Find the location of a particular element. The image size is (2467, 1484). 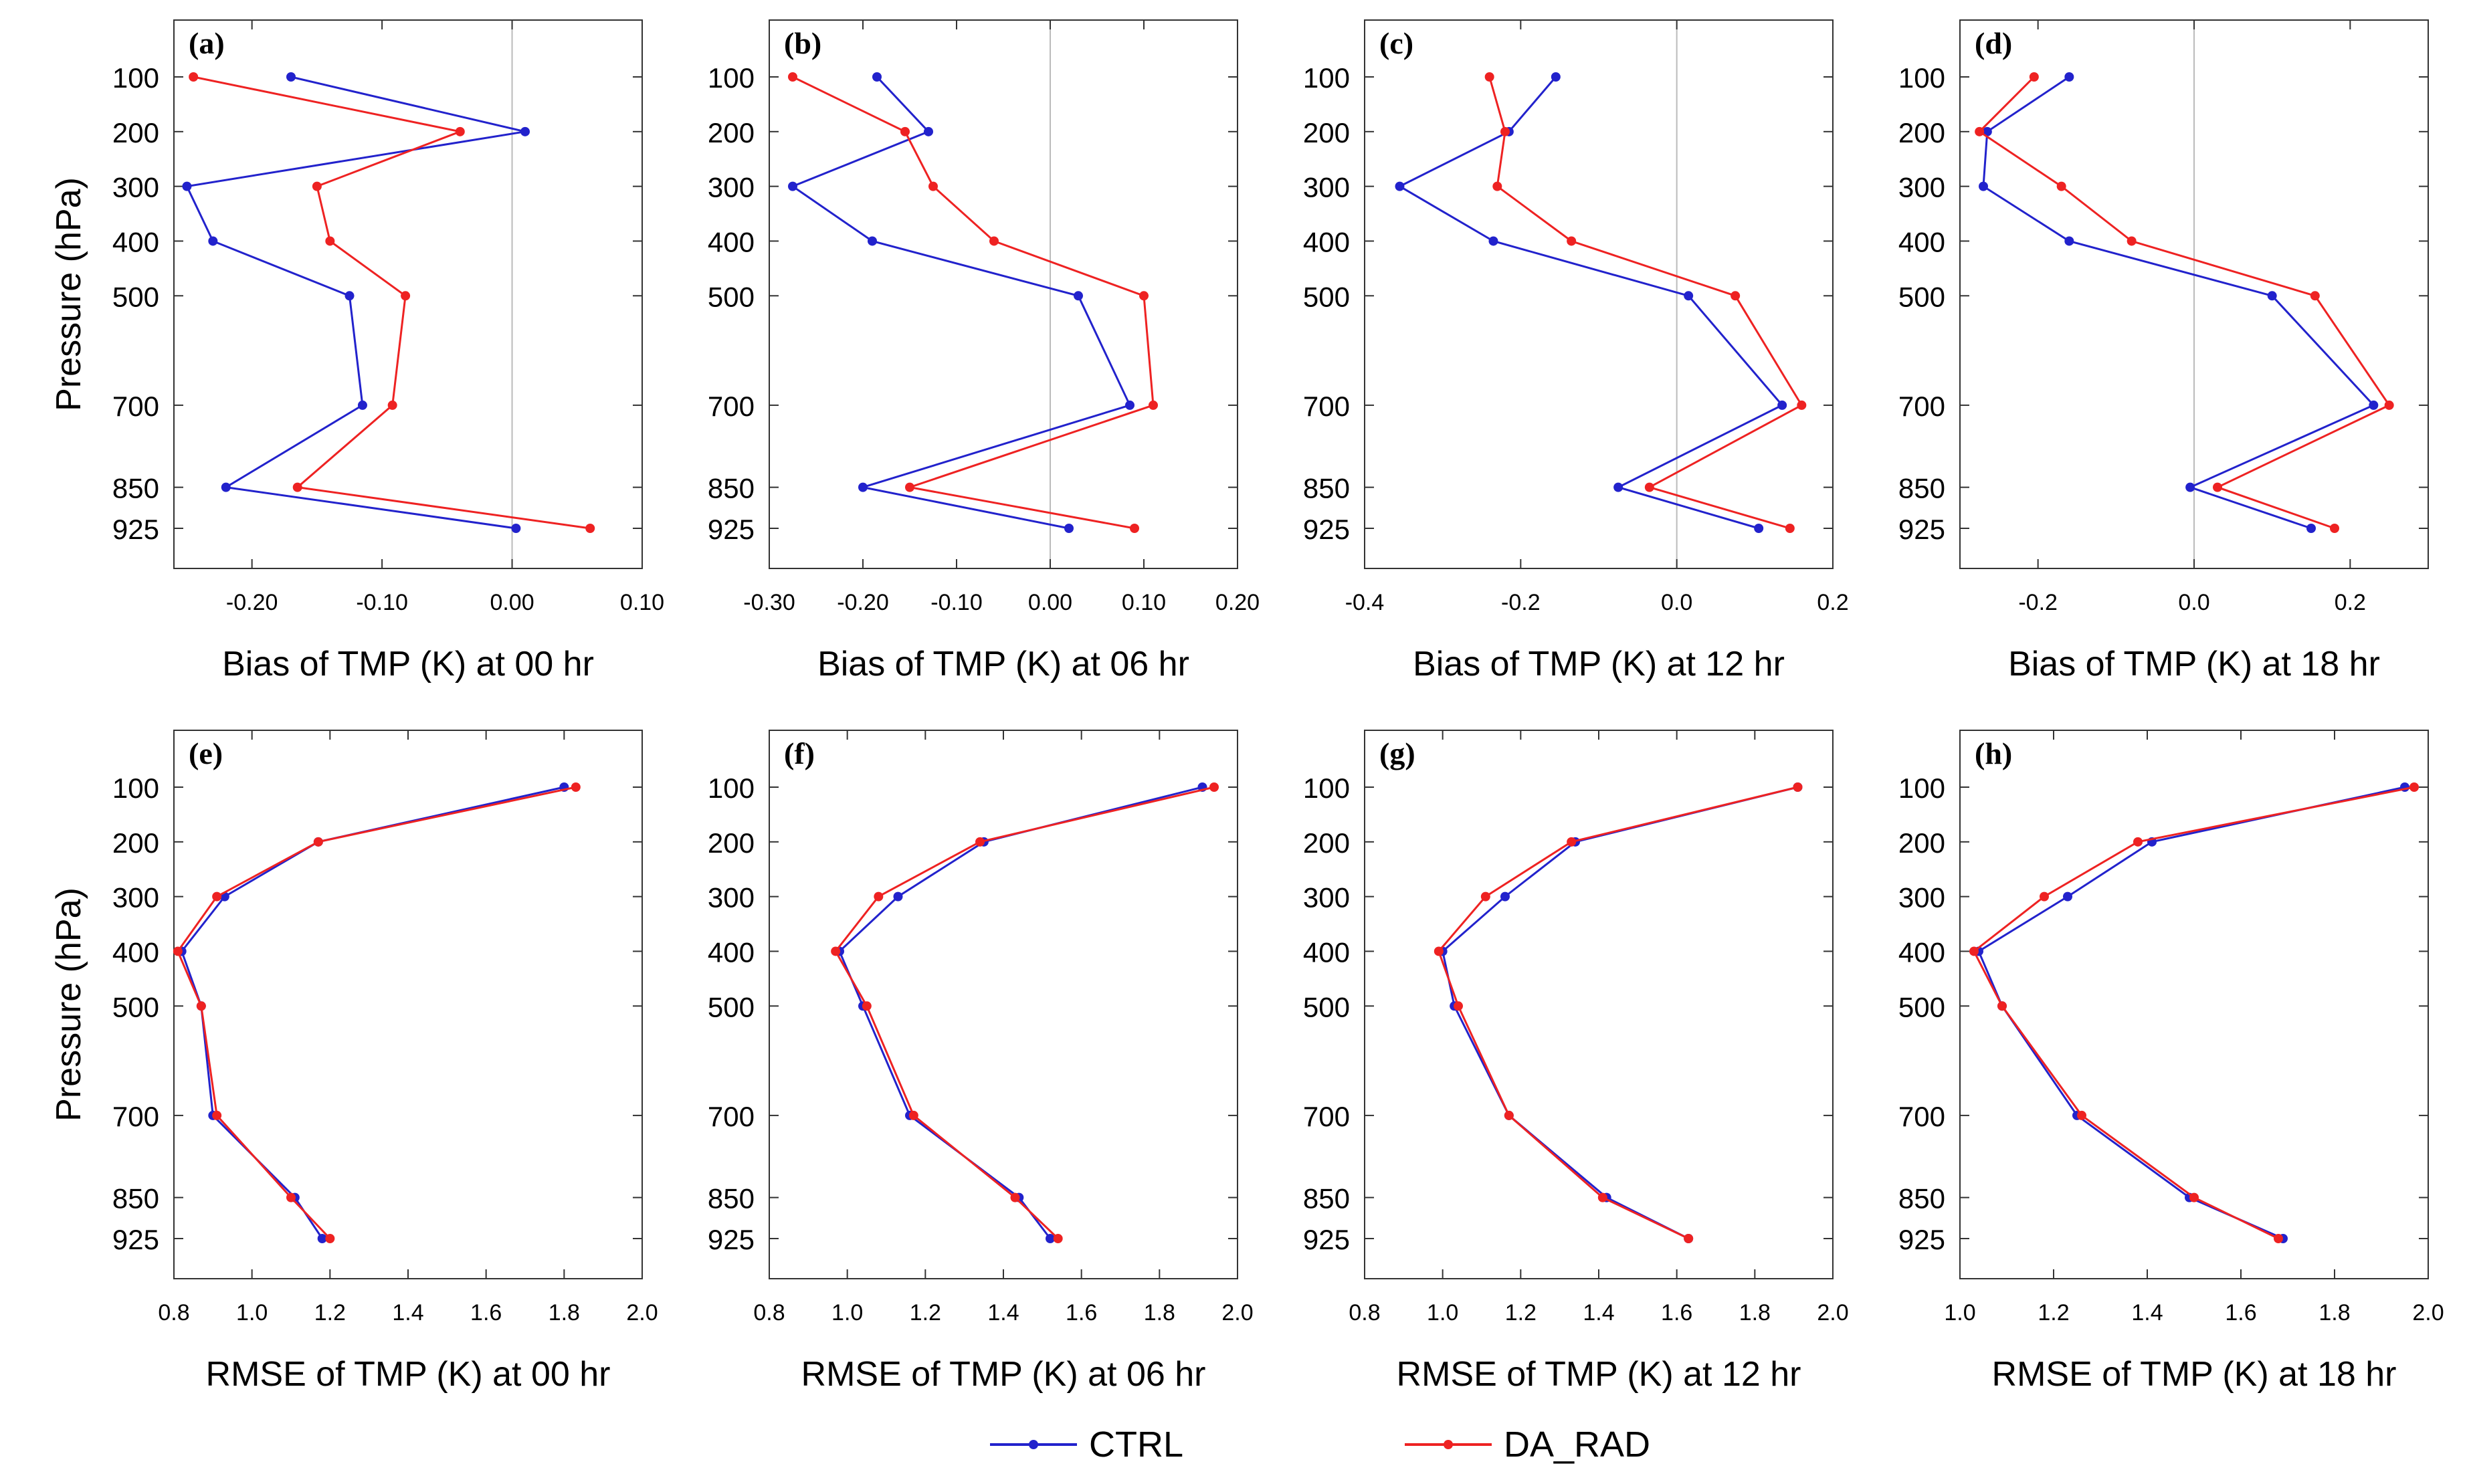

y-tick-label: 925 is located at coordinates (1326, 1239).